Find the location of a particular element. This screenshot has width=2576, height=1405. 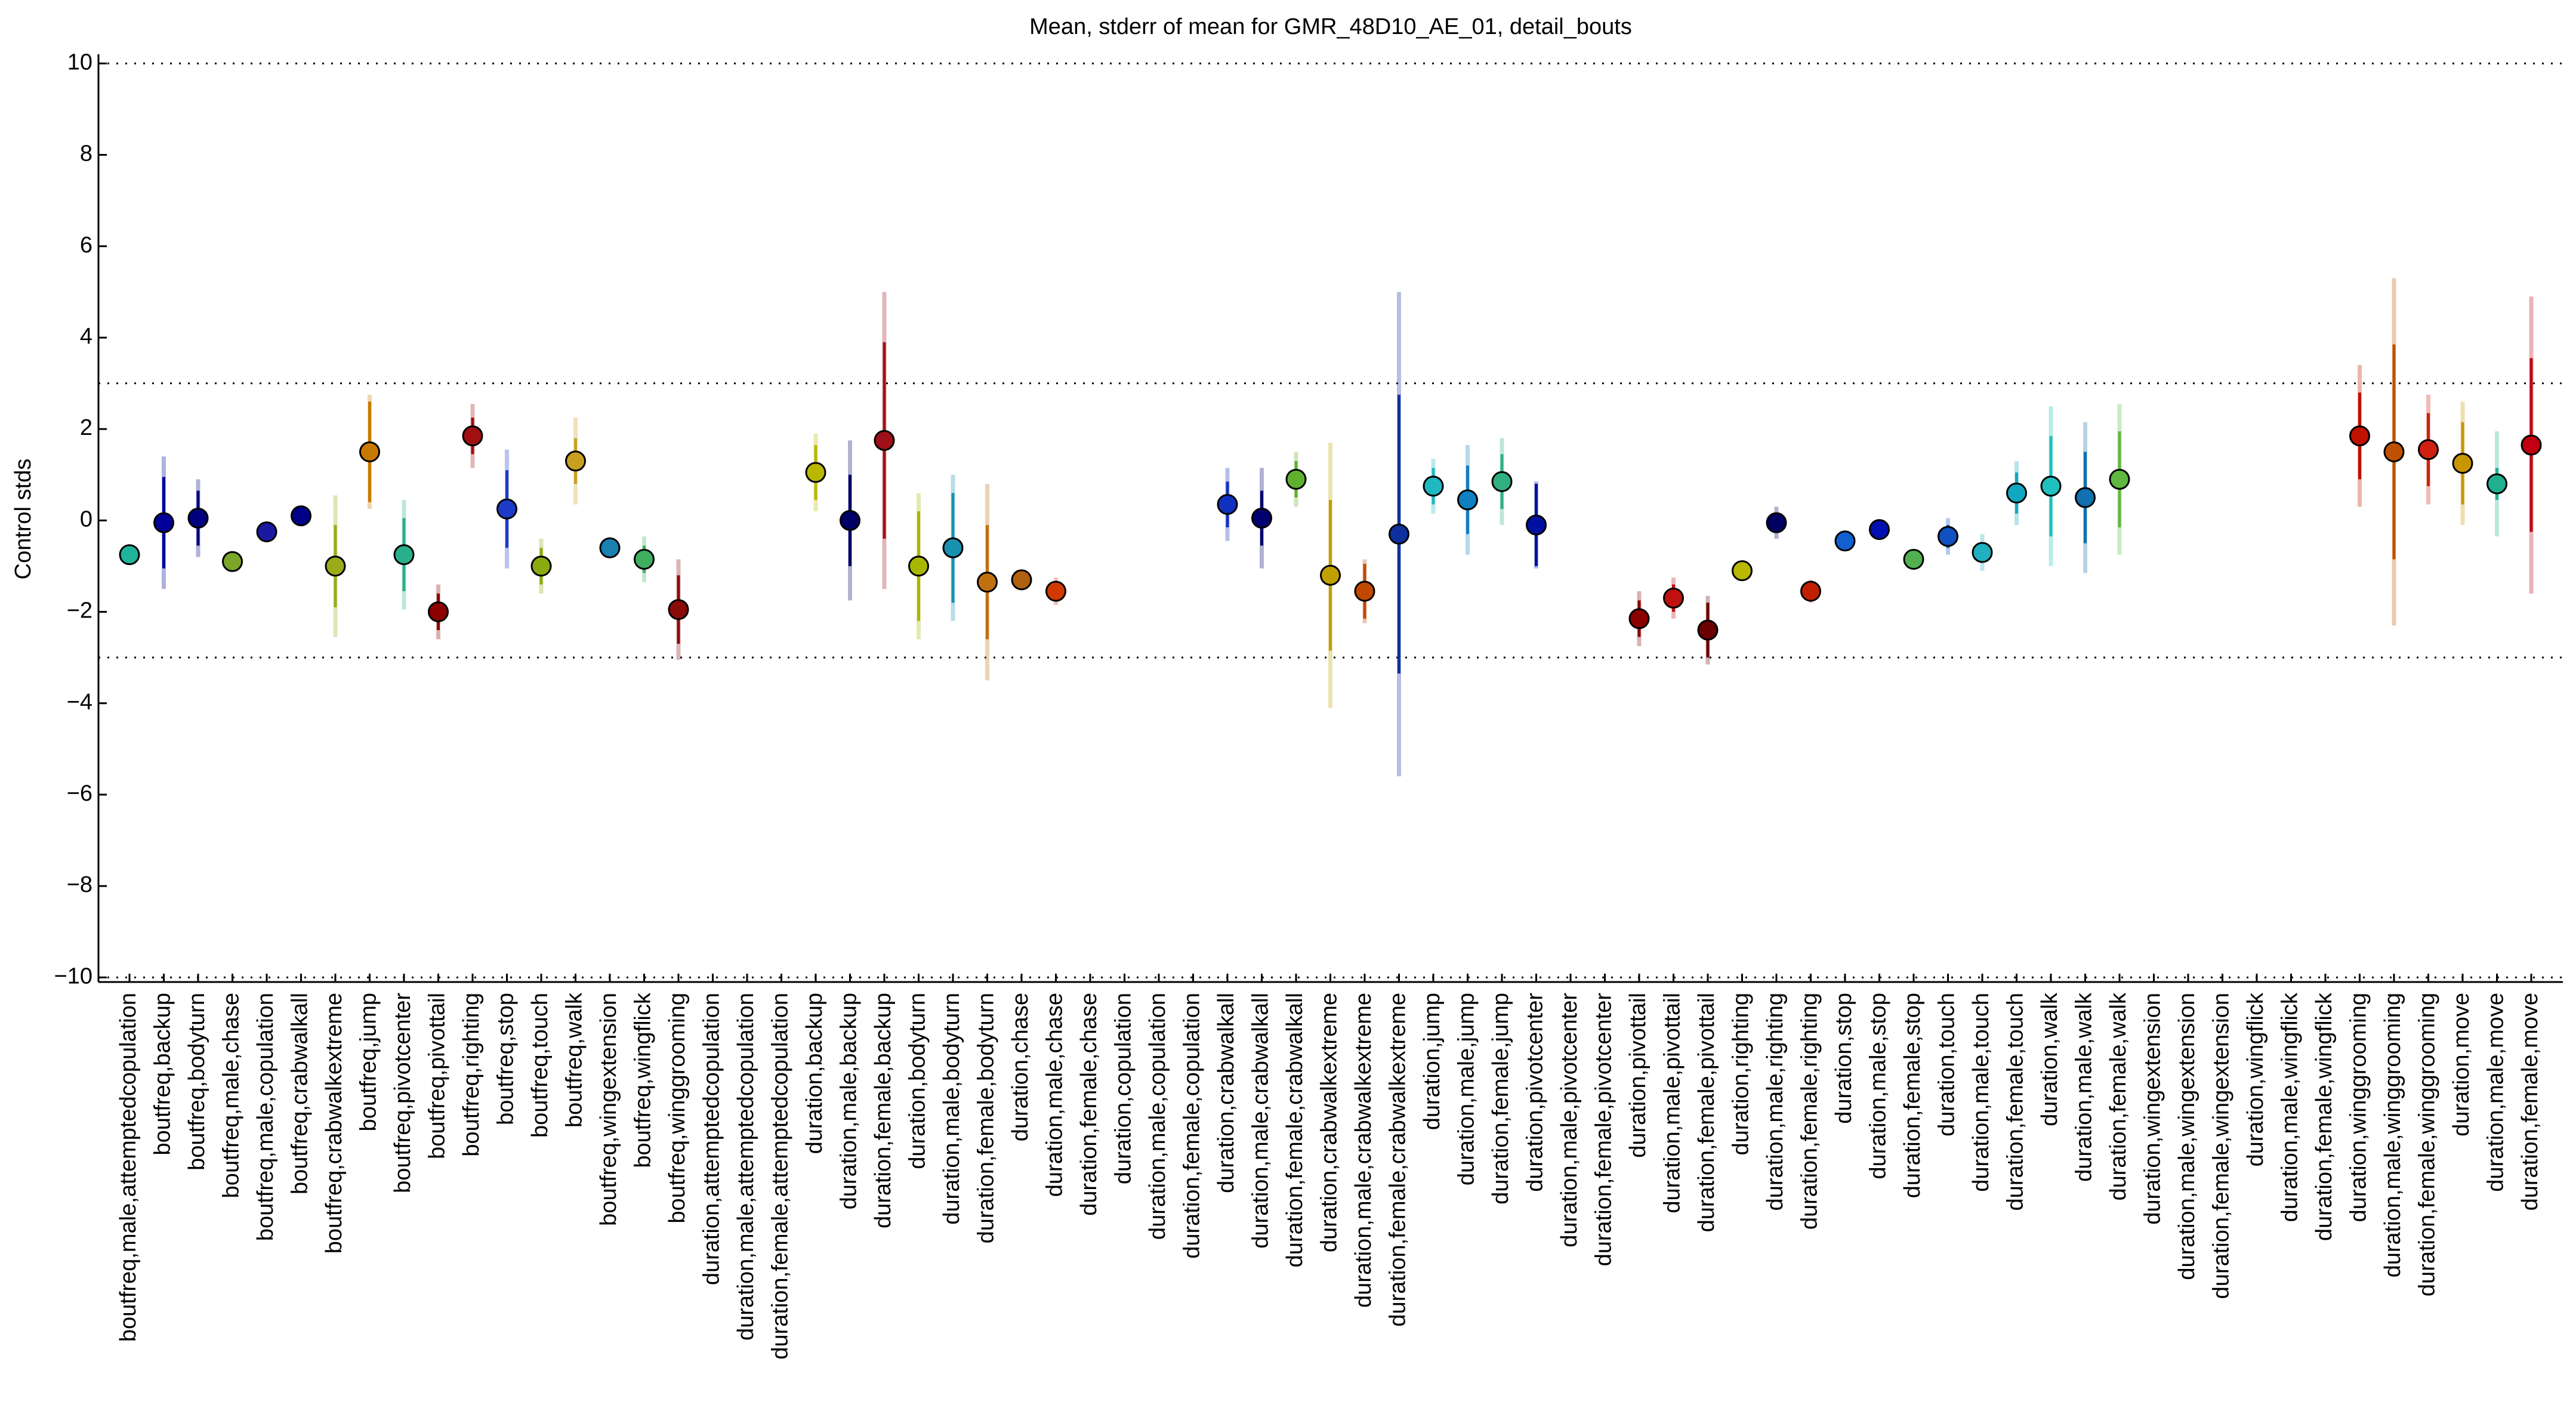

x-tick-label: boutfreq,stop is located at coordinates (506, 1059).